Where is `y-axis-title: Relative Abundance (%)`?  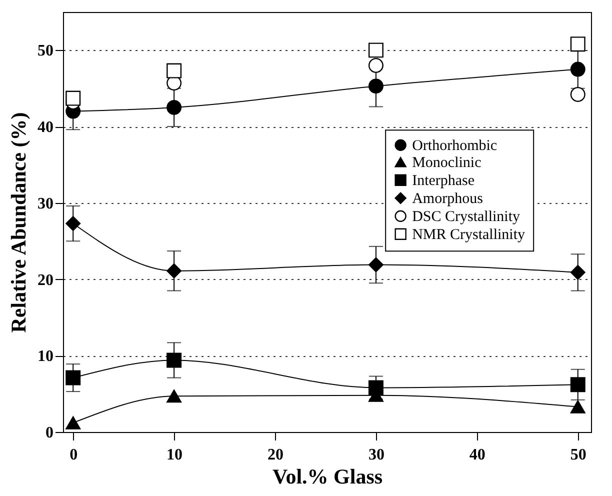
y-axis-title: Relative Abundance (%) is located at coordinates (18, 222).